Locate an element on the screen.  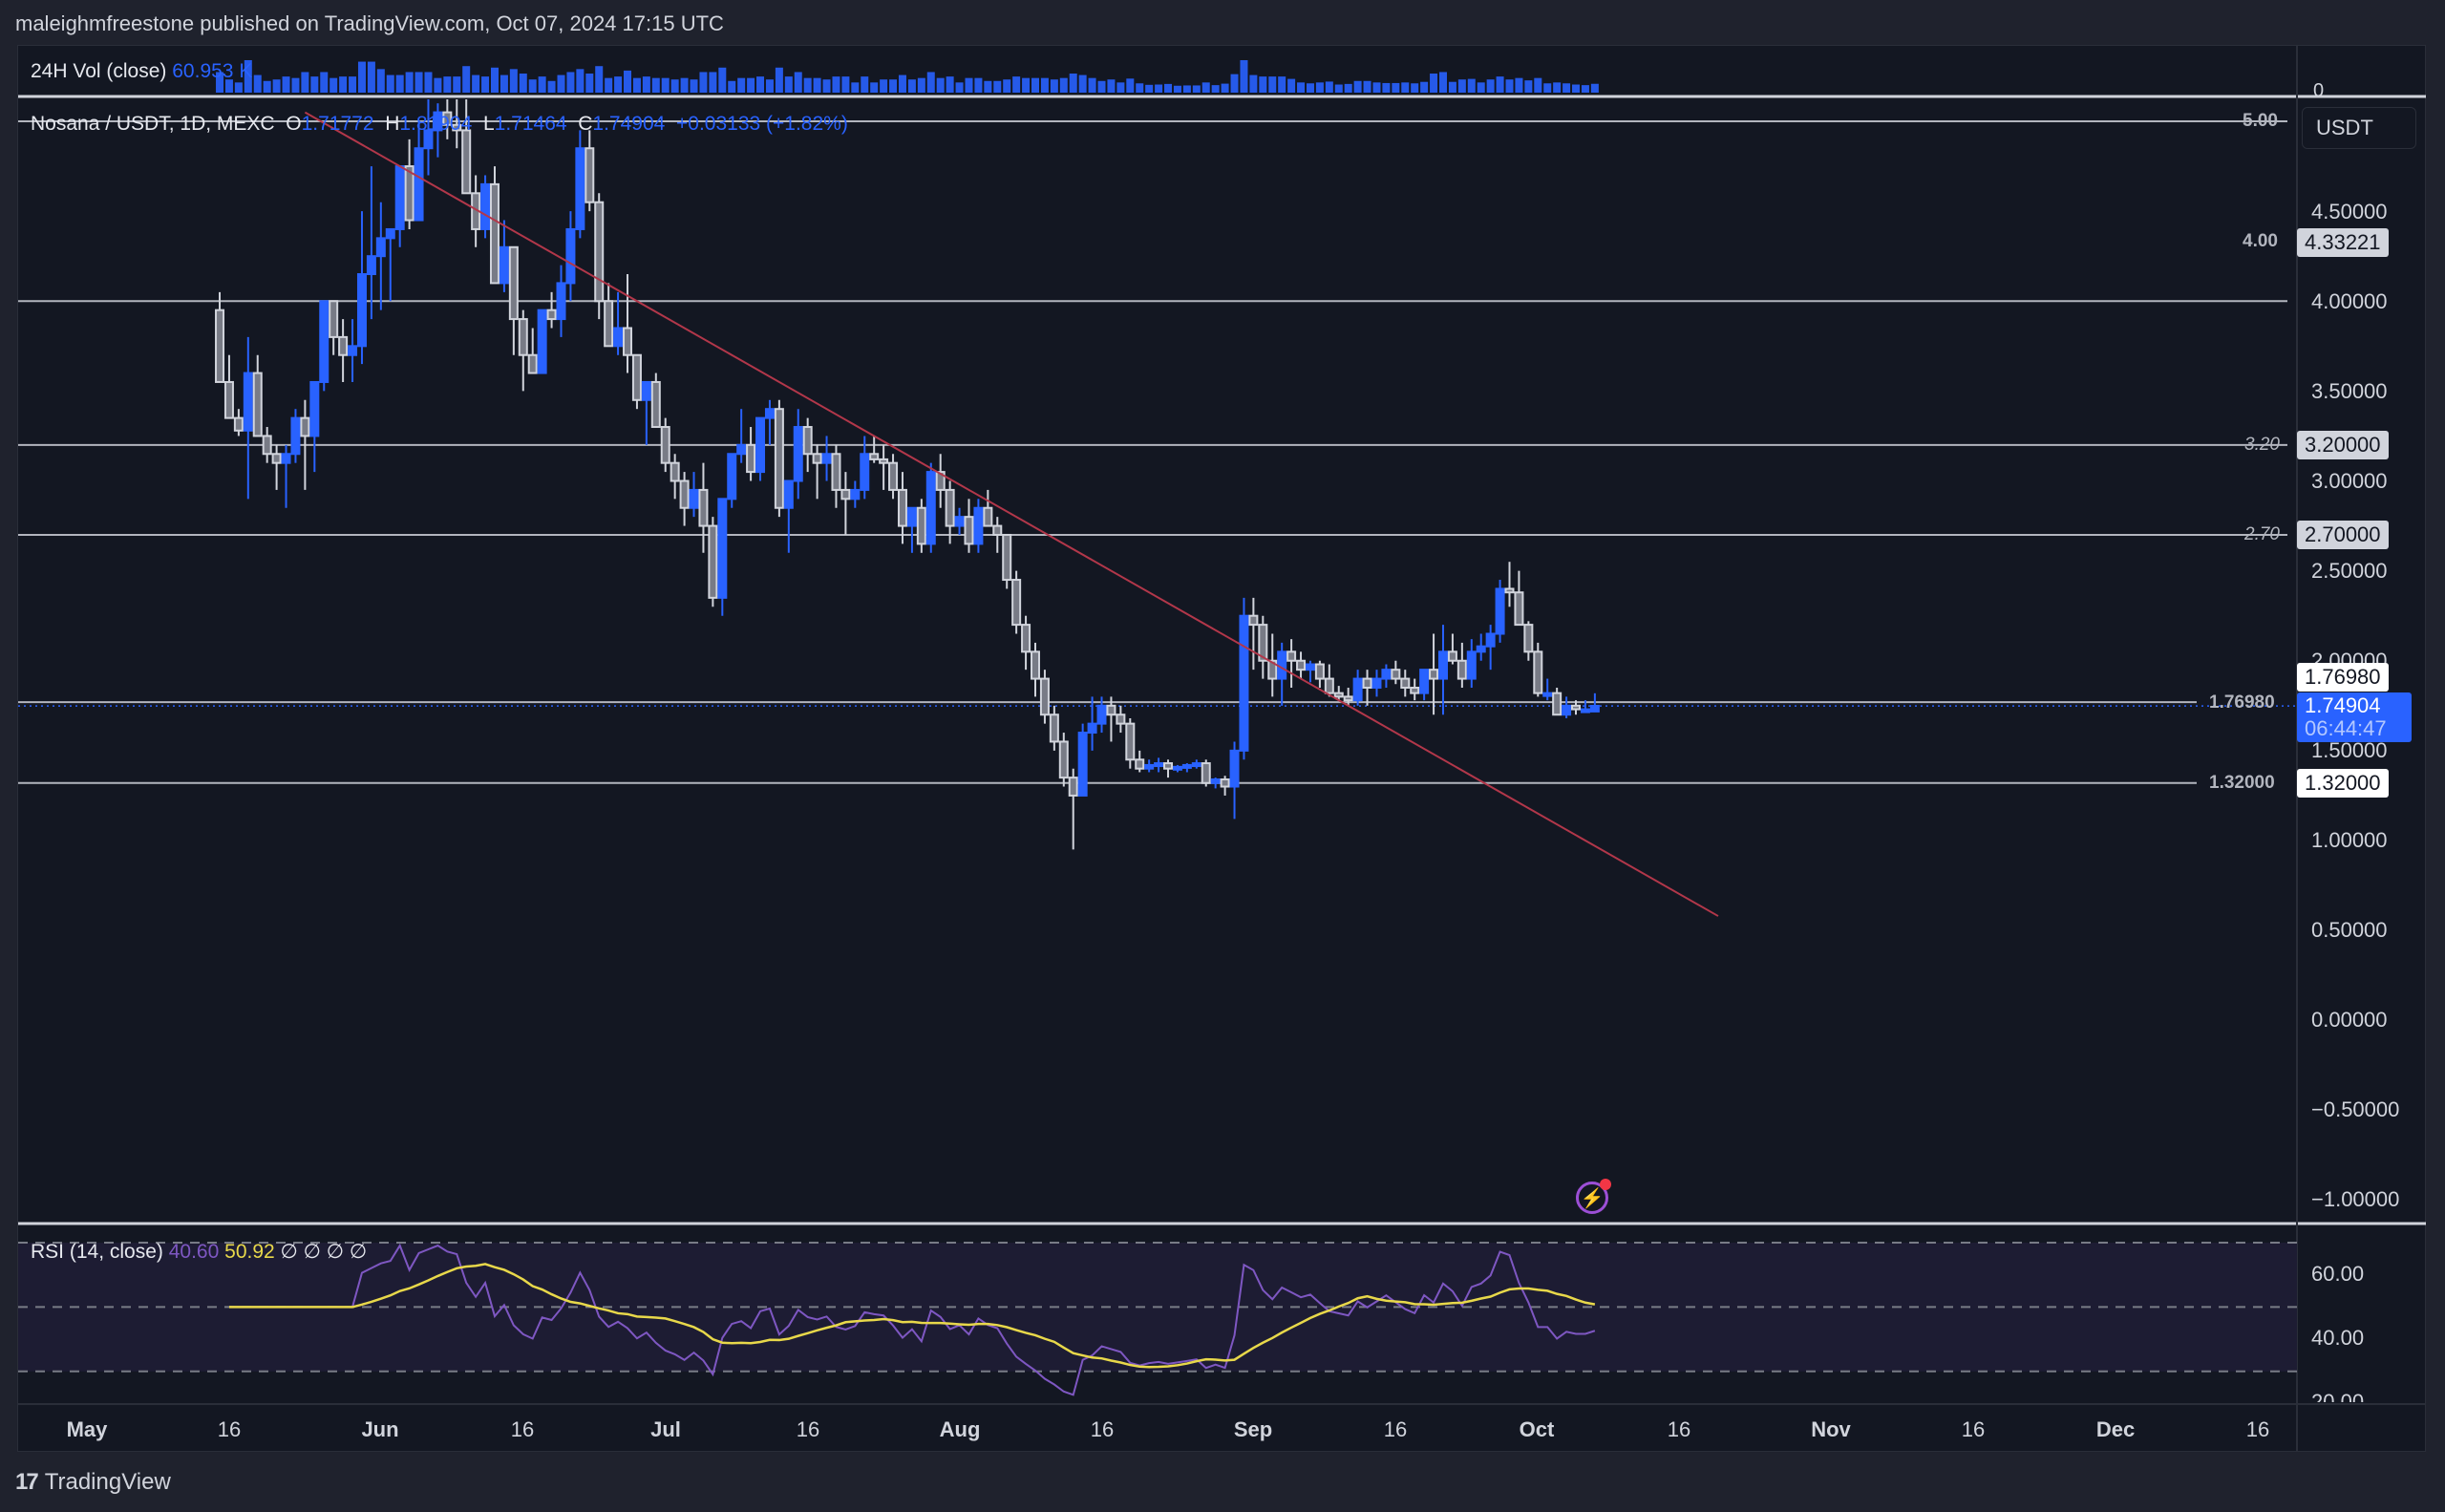
price-tick: 4.00000 is located at coordinates (2349, 301).